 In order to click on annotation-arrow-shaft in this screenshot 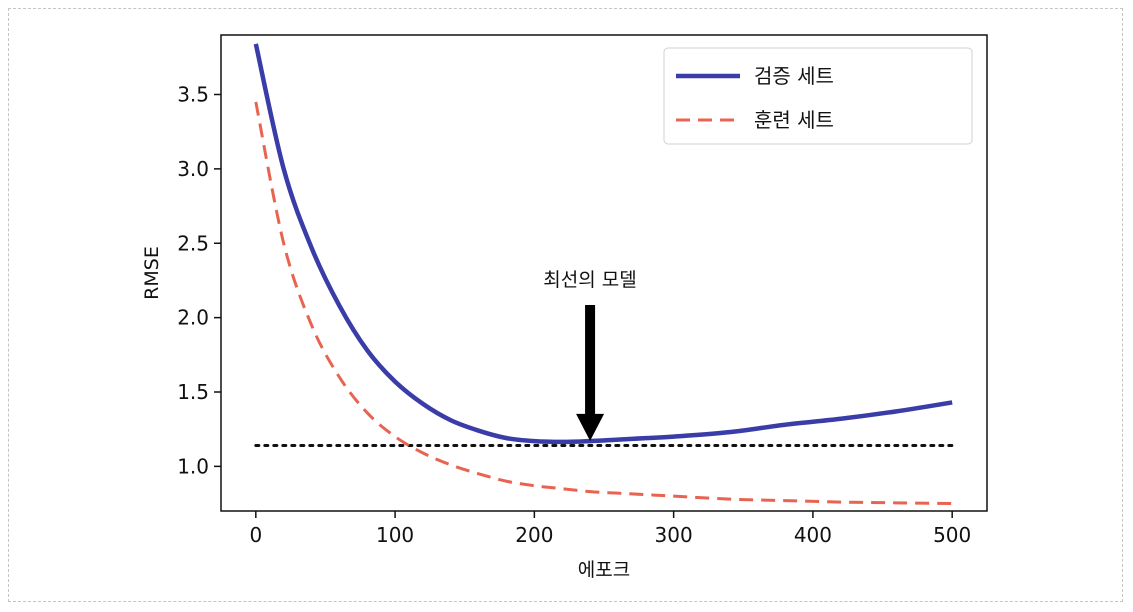, I will do `click(590, 360)`.